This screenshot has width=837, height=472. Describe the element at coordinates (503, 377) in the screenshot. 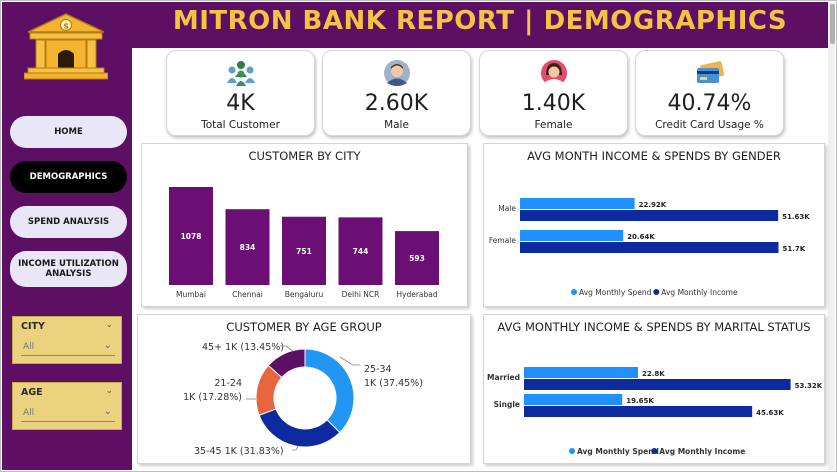

I see `y-tick-label: Married` at that location.